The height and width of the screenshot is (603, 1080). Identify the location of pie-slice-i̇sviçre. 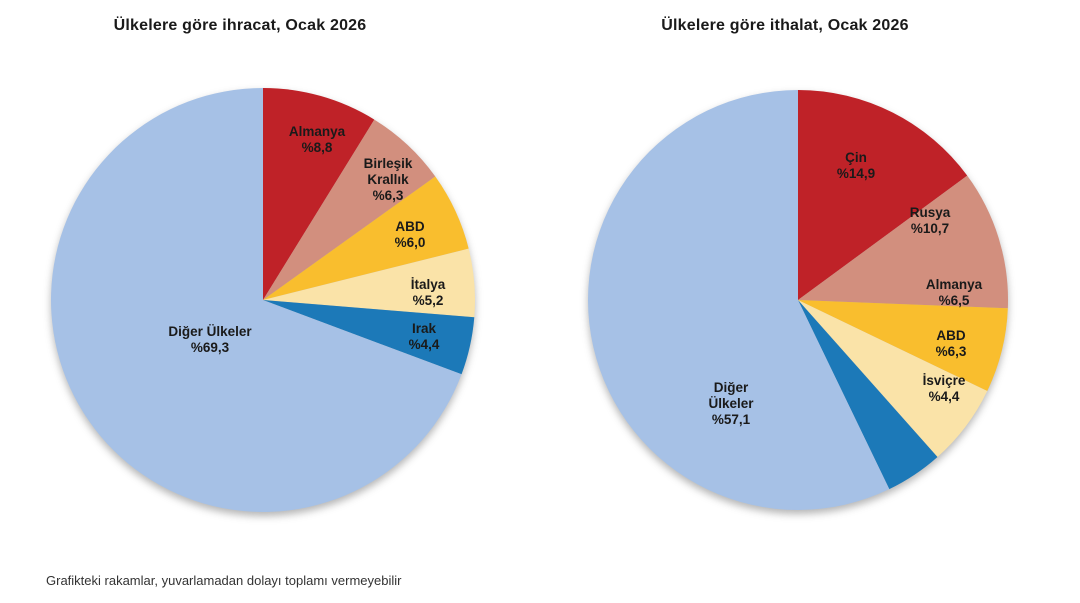
(868, 395).